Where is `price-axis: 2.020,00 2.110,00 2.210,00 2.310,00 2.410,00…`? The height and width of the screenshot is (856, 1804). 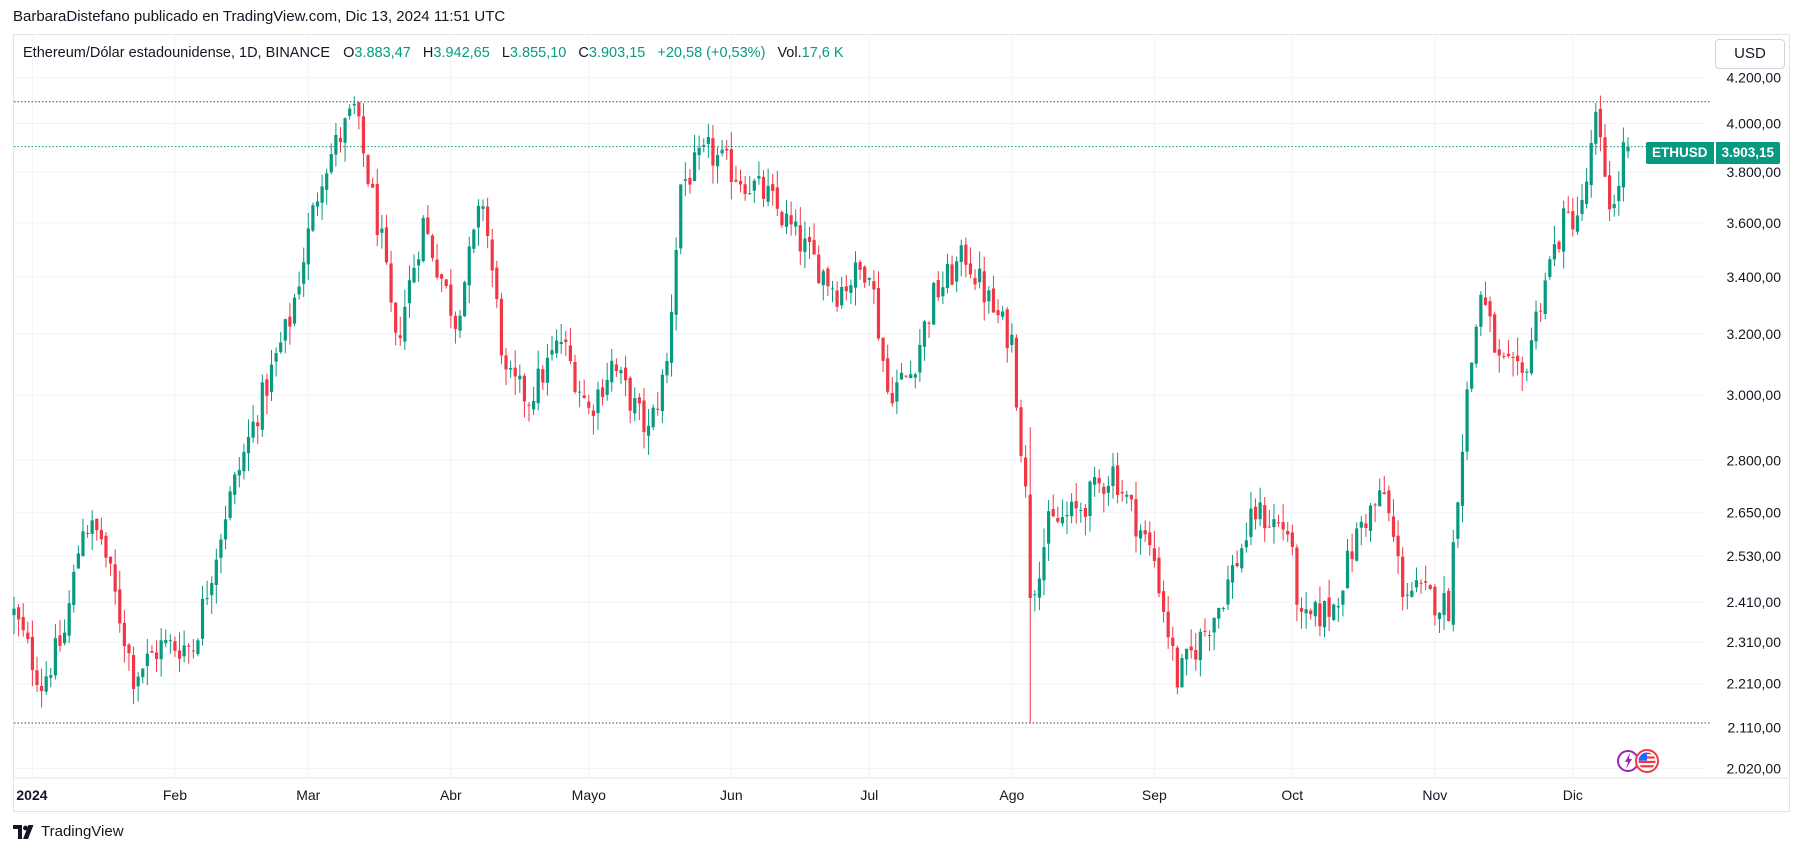
price-axis: 2.020,00 2.110,00 2.210,00 2.310,00 2.410,00… is located at coordinates (1754, 422).